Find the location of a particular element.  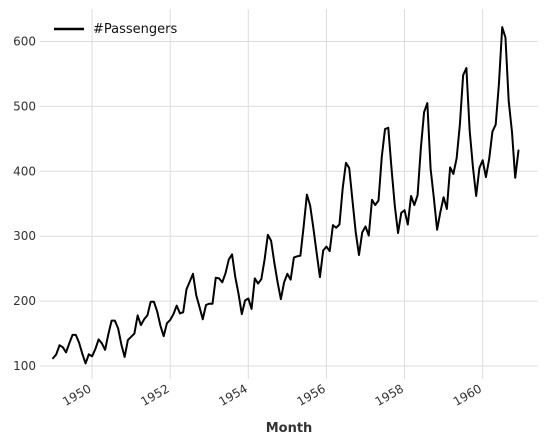

y-tick-label-500: 500 is located at coordinates (24, 106).